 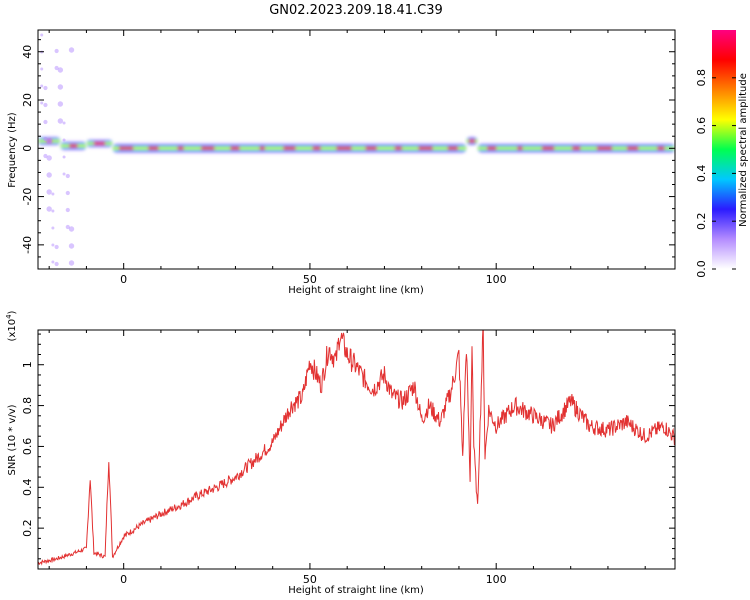 What do you see at coordinates (27, 148) in the screenshot?
I see `spectrogram-y-tick-label: 0` at bounding box center [27, 148].